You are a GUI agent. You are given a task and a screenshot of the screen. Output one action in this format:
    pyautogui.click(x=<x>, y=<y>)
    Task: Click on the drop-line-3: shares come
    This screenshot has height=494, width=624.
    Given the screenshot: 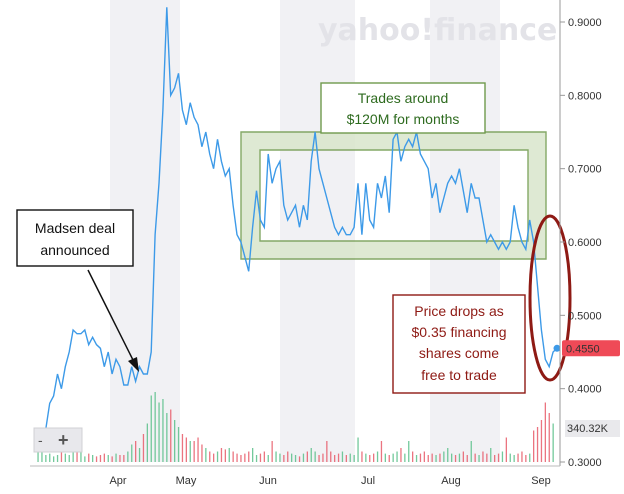 What is the action you would take?
    pyautogui.click(x=459, y=353)
    